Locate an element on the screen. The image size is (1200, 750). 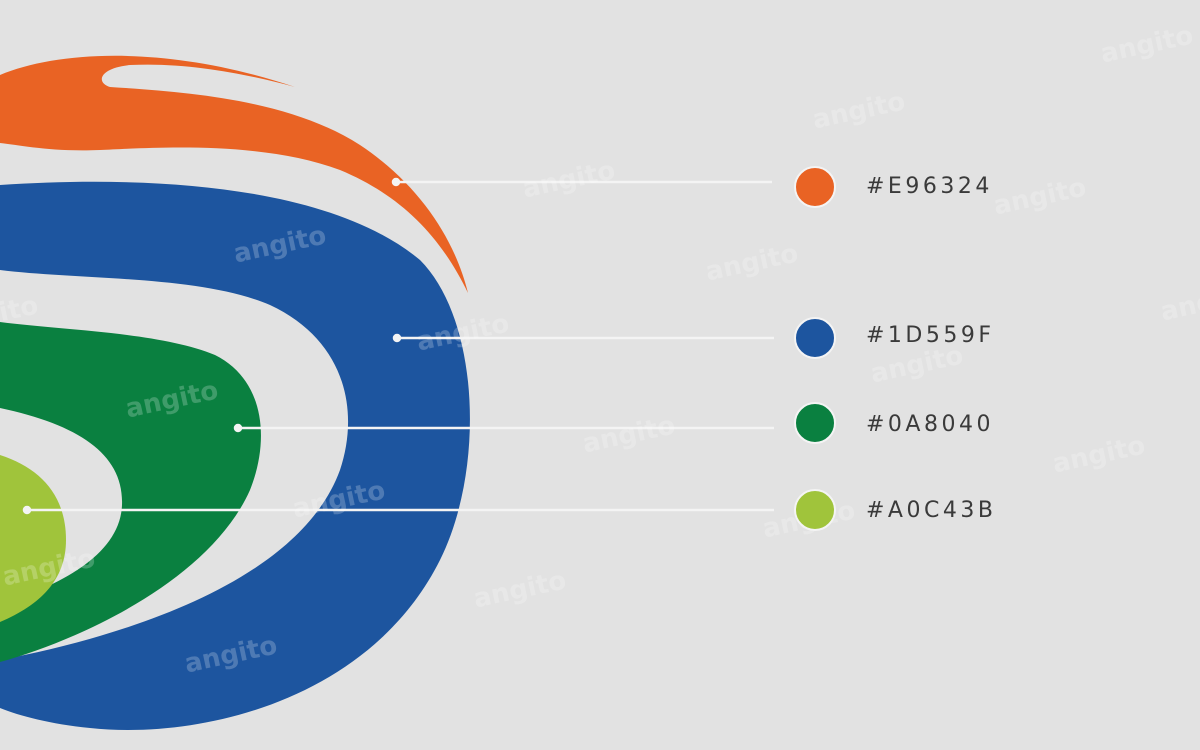
hex-label-green: #0A8040 is located at coordinates (930, 424).